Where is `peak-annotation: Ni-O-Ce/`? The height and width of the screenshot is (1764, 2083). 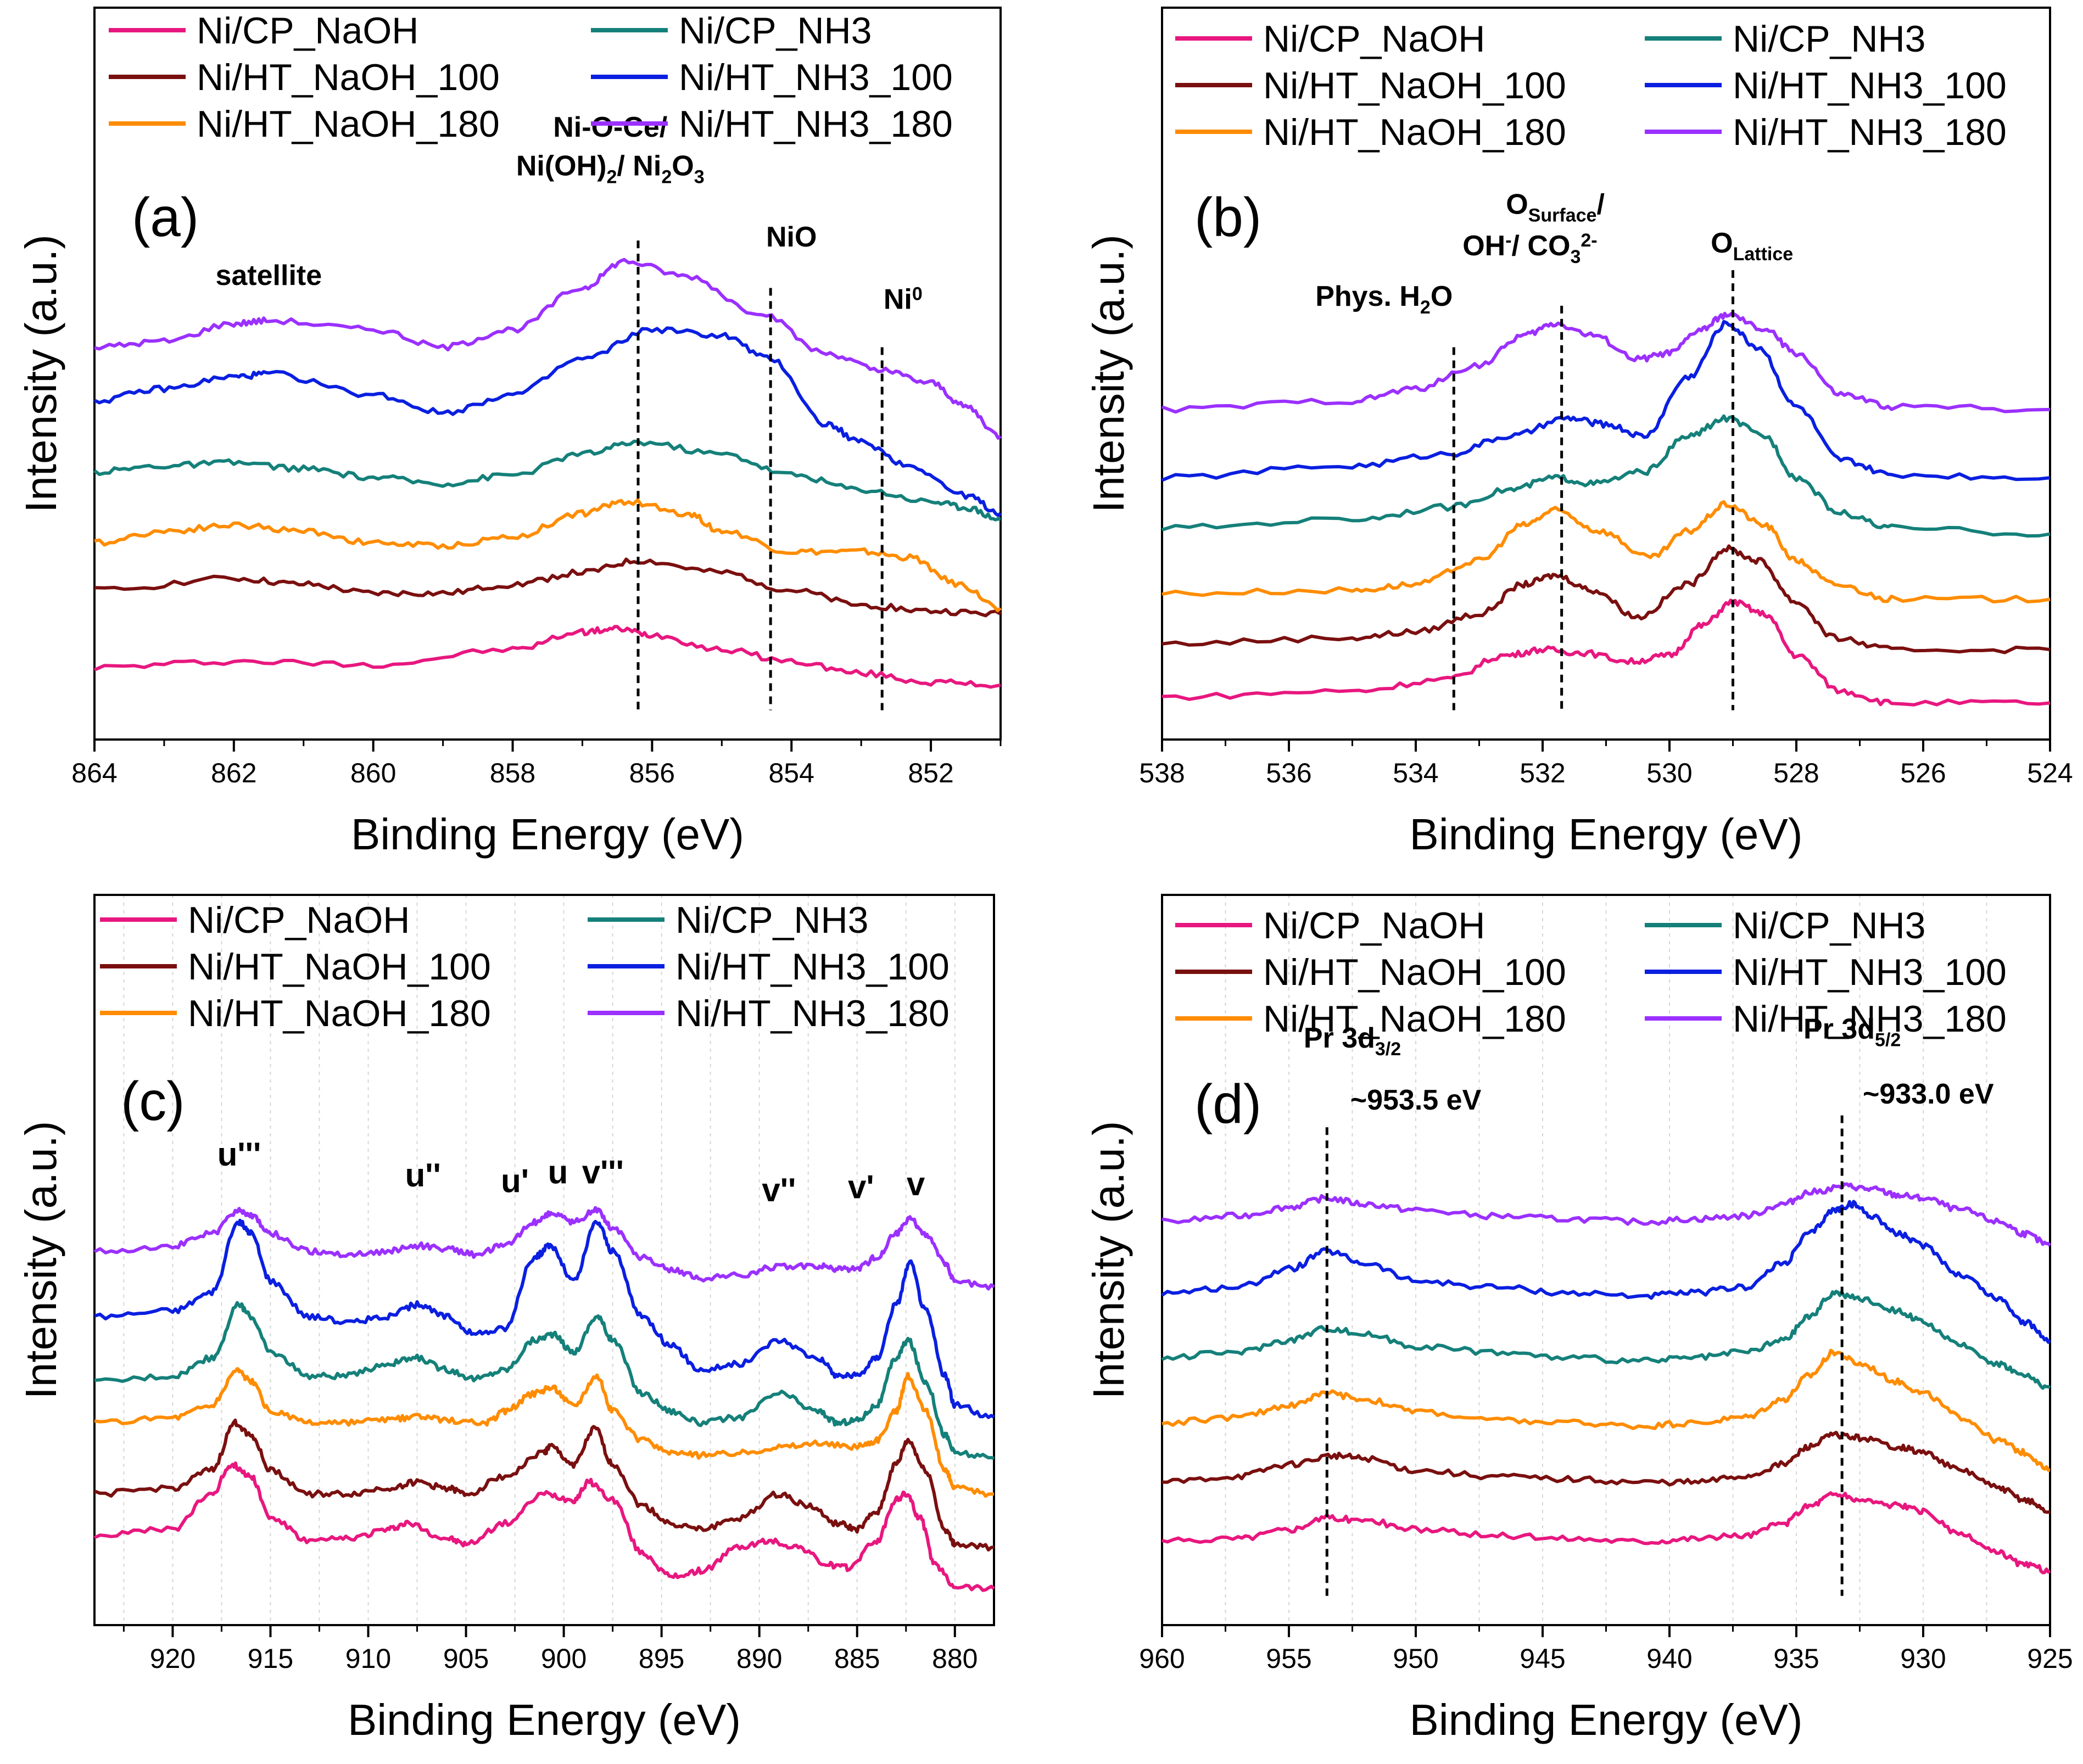
peak-annotation: Ni-O-Ce/ is located at coordinates (610, 127).